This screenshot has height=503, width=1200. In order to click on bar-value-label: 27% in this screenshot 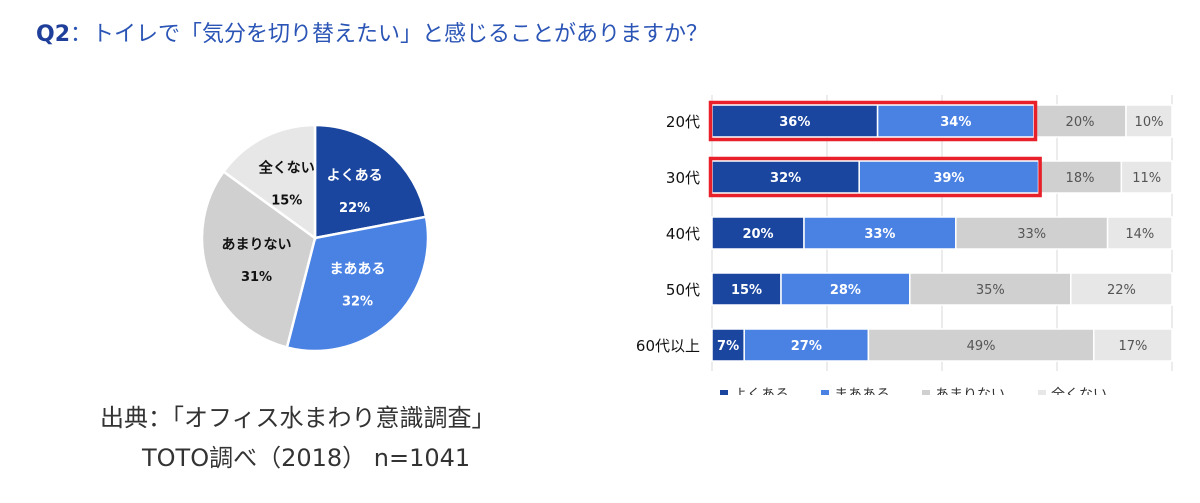, I will do `click(806, 346)`.